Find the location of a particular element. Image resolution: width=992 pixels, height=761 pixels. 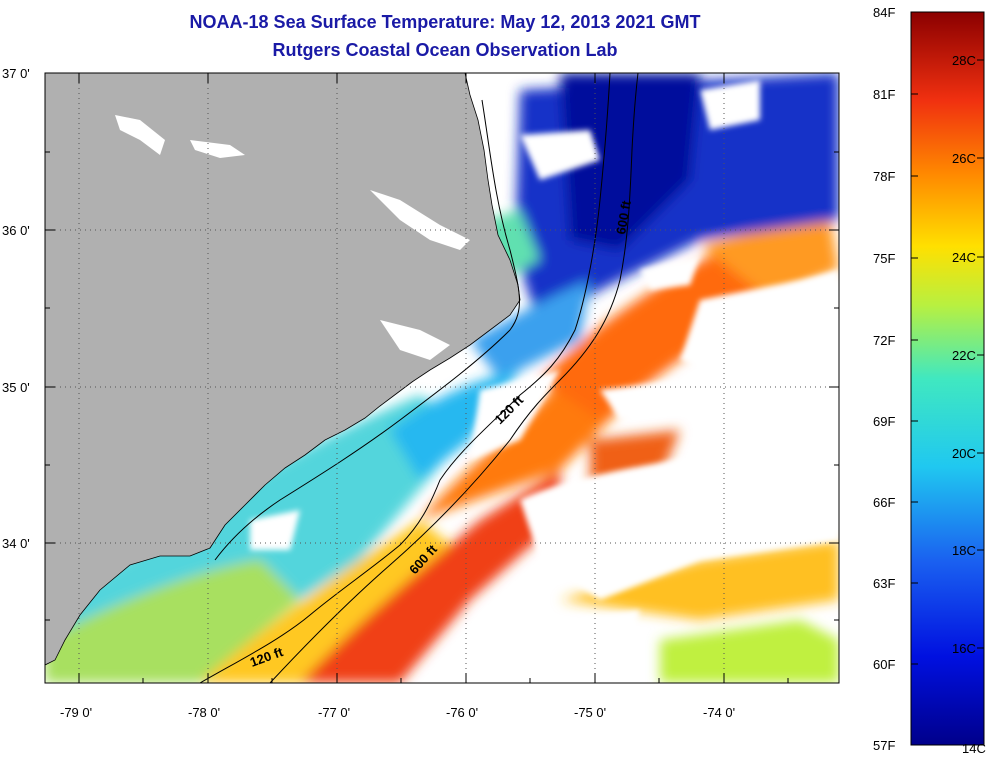

colorbar-f-84: 84F is located at coordinates (884, 12).